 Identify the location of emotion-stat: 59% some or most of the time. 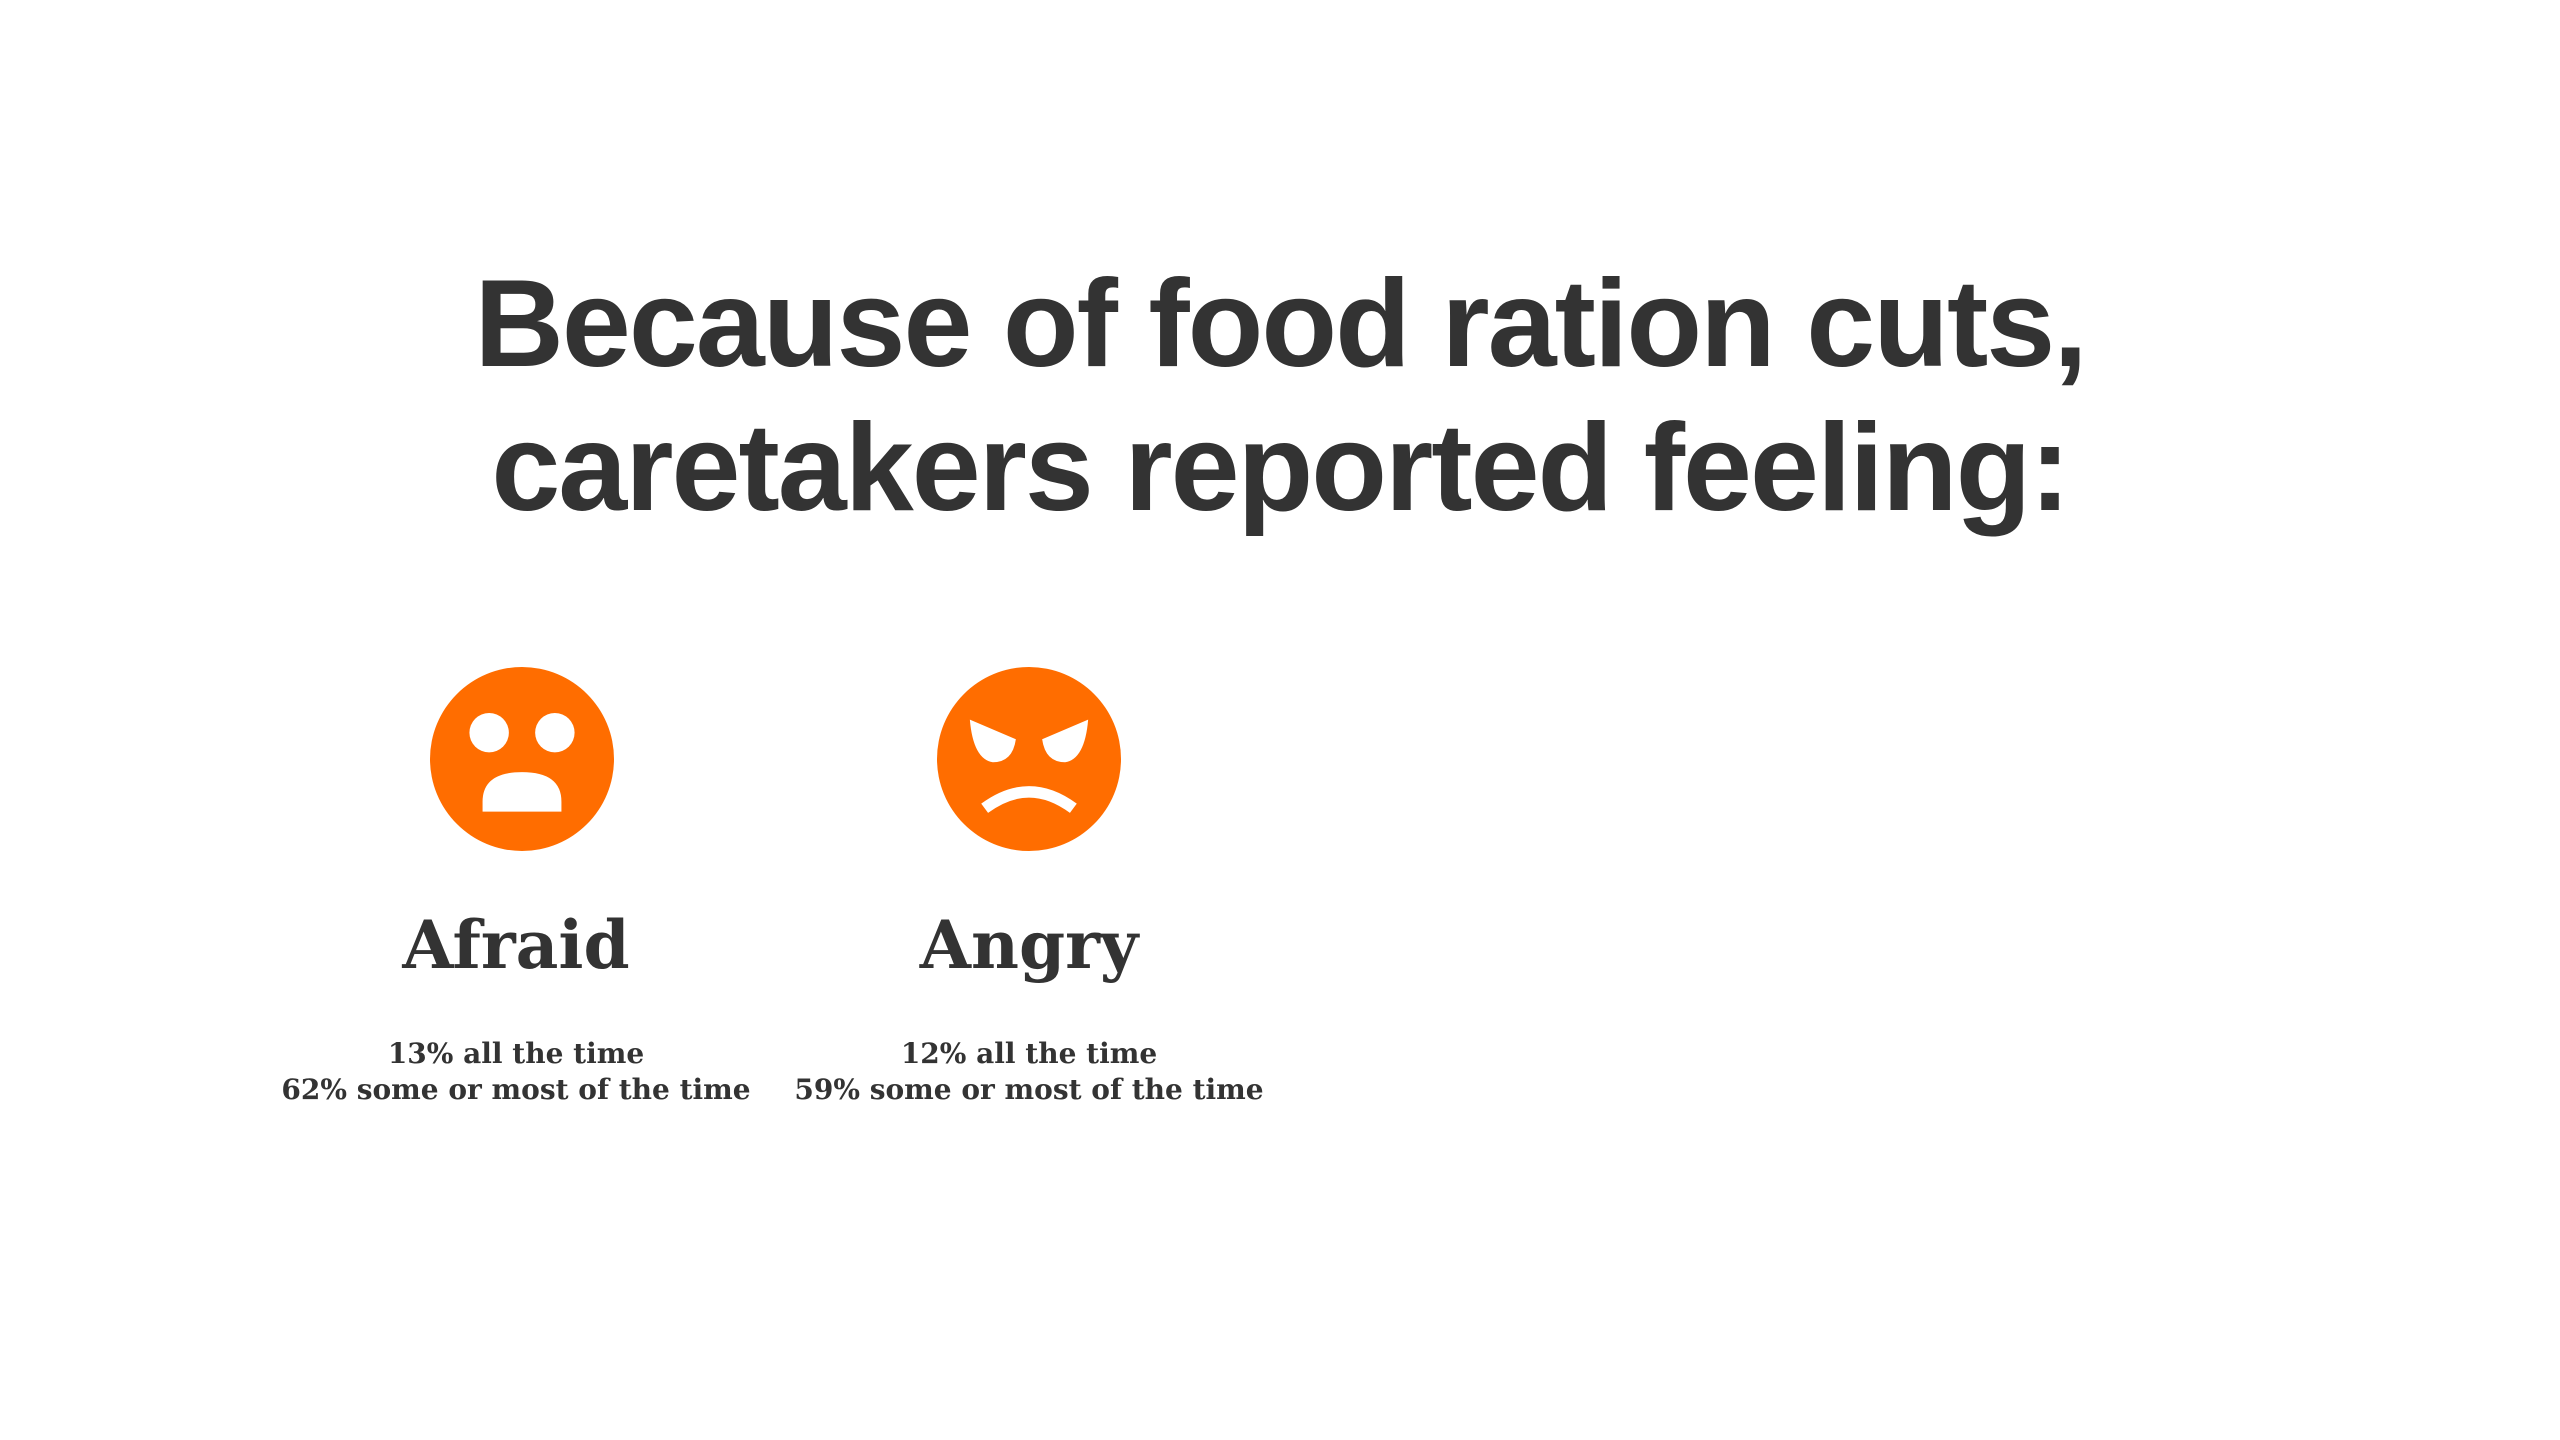
(1029, 1089).